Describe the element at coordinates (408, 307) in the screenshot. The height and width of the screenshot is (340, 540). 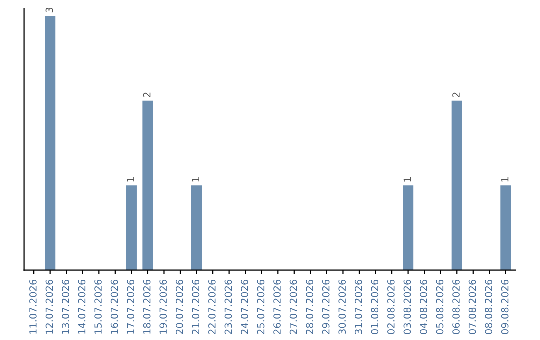
I see `x-tick-label: 03.08.2026` at that location.